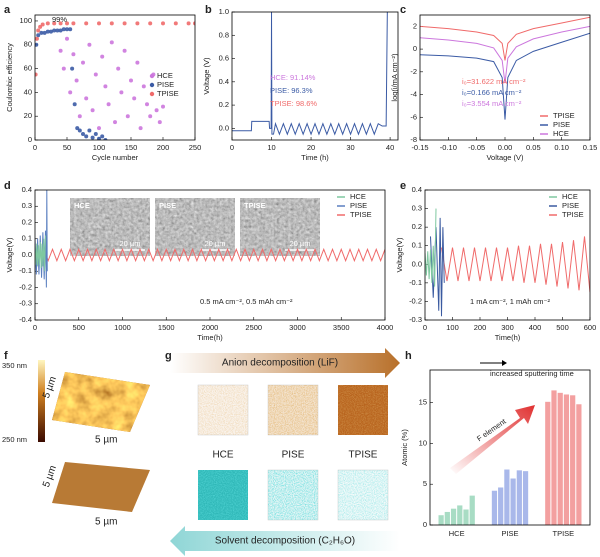 The height and width of the screenshot is (557, 600). Describe the element at coordinates (403, 186) in the screenshot. I see `panel-label: e` at that location.